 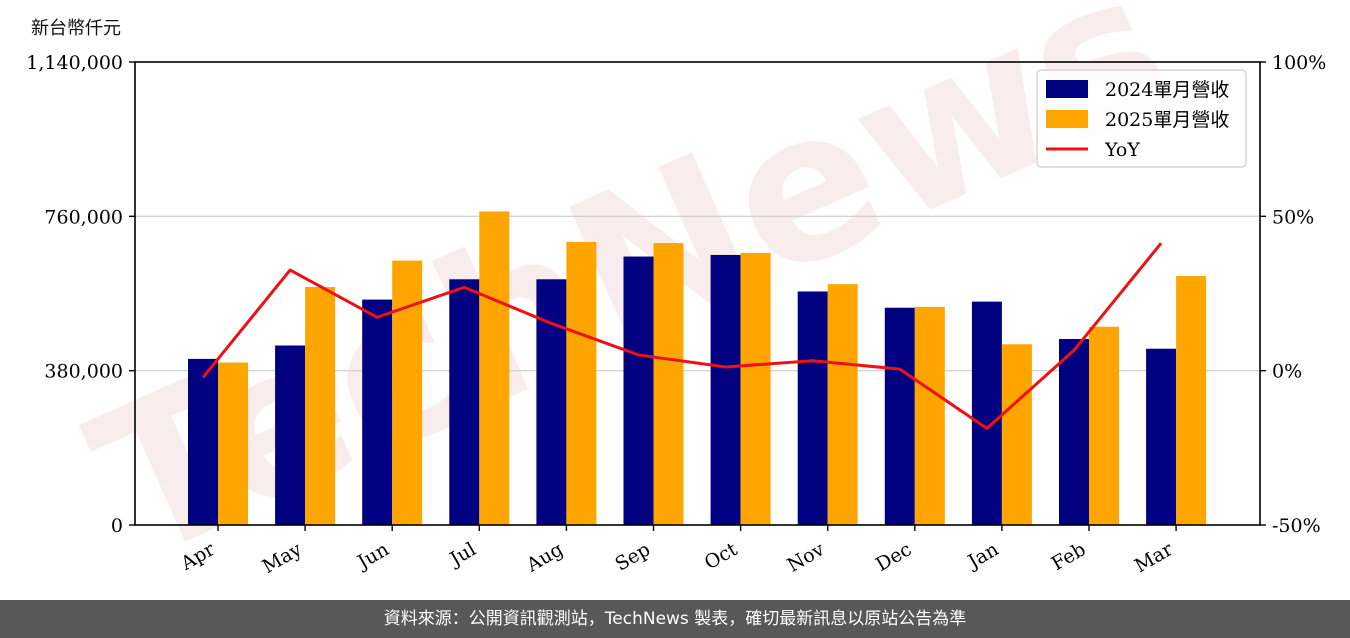 I want to click on x-tick-label-nov: Nov, so click(x=806, y=557).